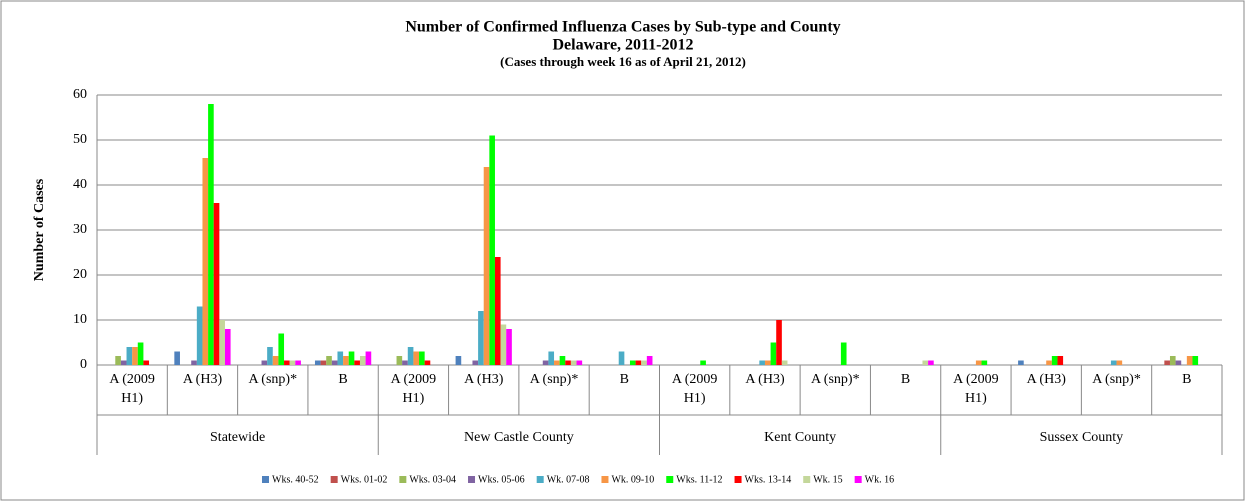 Image resolution: width=1246 pixels, height=502 pixels. What do you see at coordinates (519, 437) in the screenshot?
I see `group-label: New Castle County` at bounding box center [519, 437].